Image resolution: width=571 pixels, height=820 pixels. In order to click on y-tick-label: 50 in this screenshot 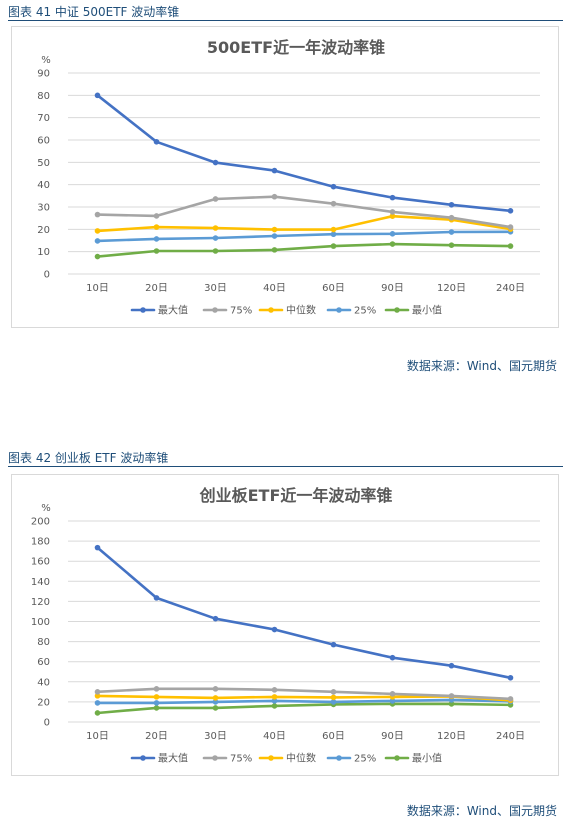, I will do `click(43, 163)`.